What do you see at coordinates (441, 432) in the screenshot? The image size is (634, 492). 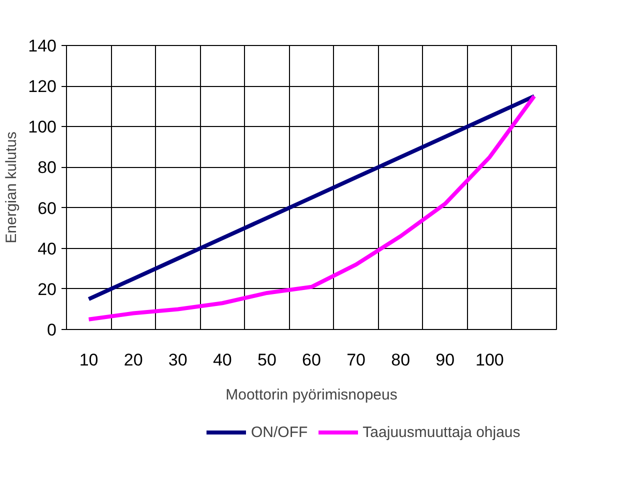 I see `legend-label: Taajuusmuuttaja ohjaus` at bounding box center [441, 432].